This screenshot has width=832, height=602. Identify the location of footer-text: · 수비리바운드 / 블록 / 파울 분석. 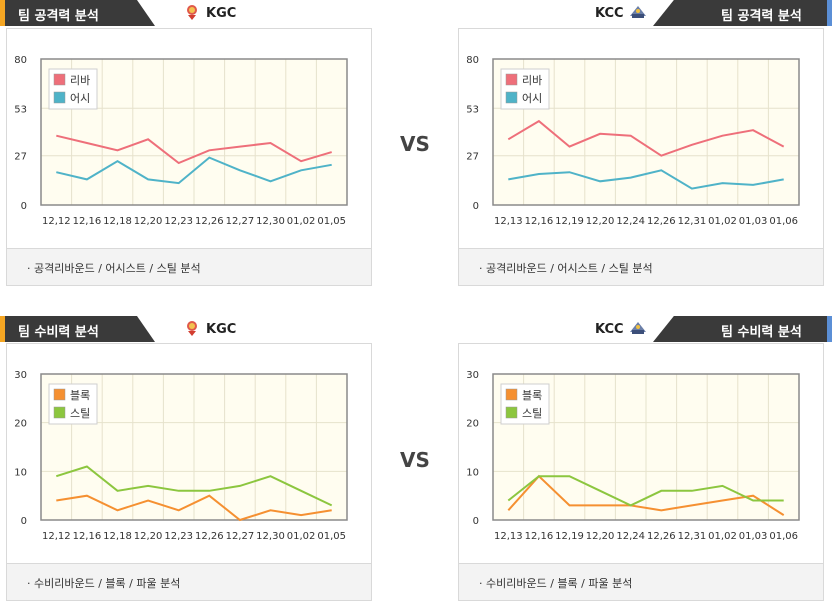
(556, 583).